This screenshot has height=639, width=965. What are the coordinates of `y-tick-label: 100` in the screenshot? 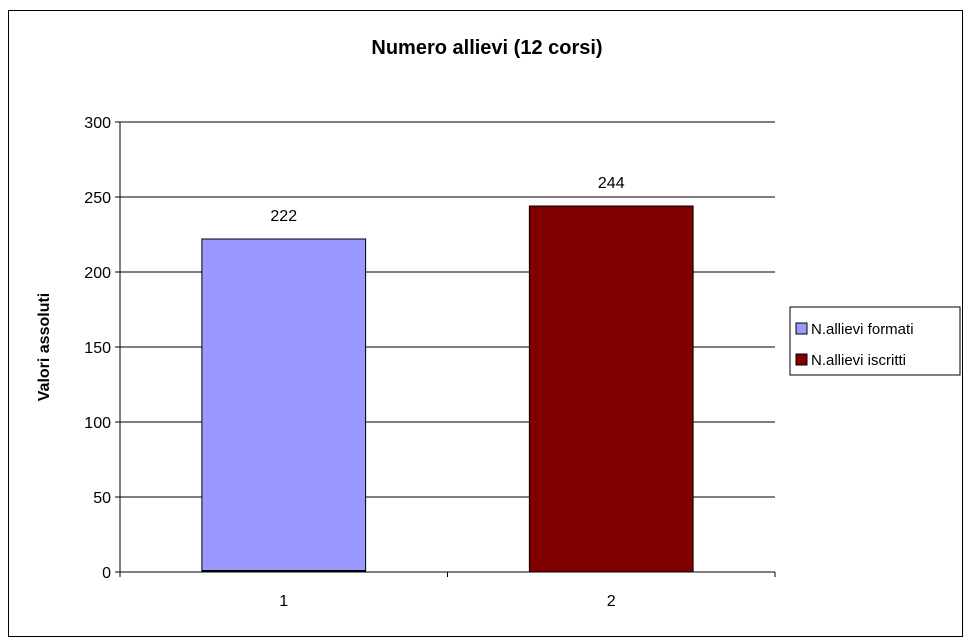 It's located at (97, 423).